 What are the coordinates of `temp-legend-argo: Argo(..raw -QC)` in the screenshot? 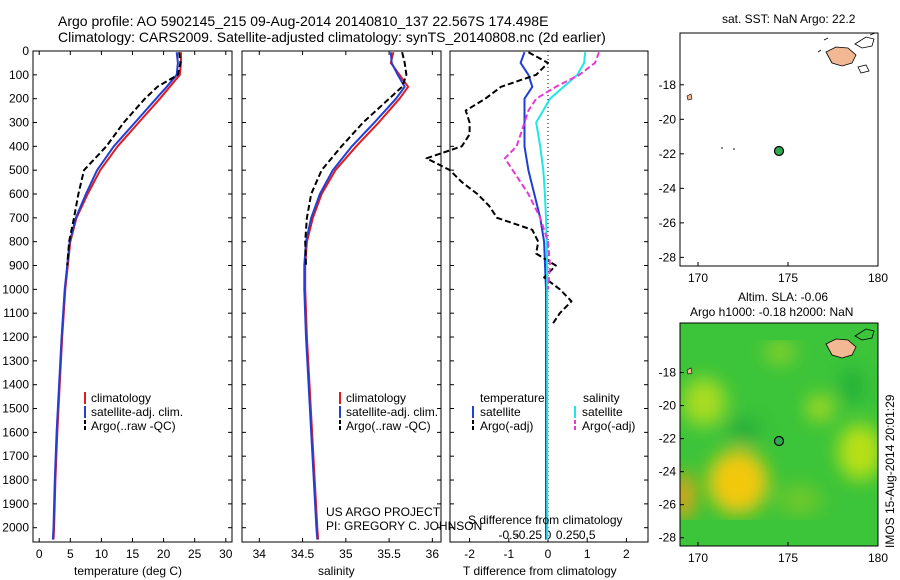 It's located at (133, 426).